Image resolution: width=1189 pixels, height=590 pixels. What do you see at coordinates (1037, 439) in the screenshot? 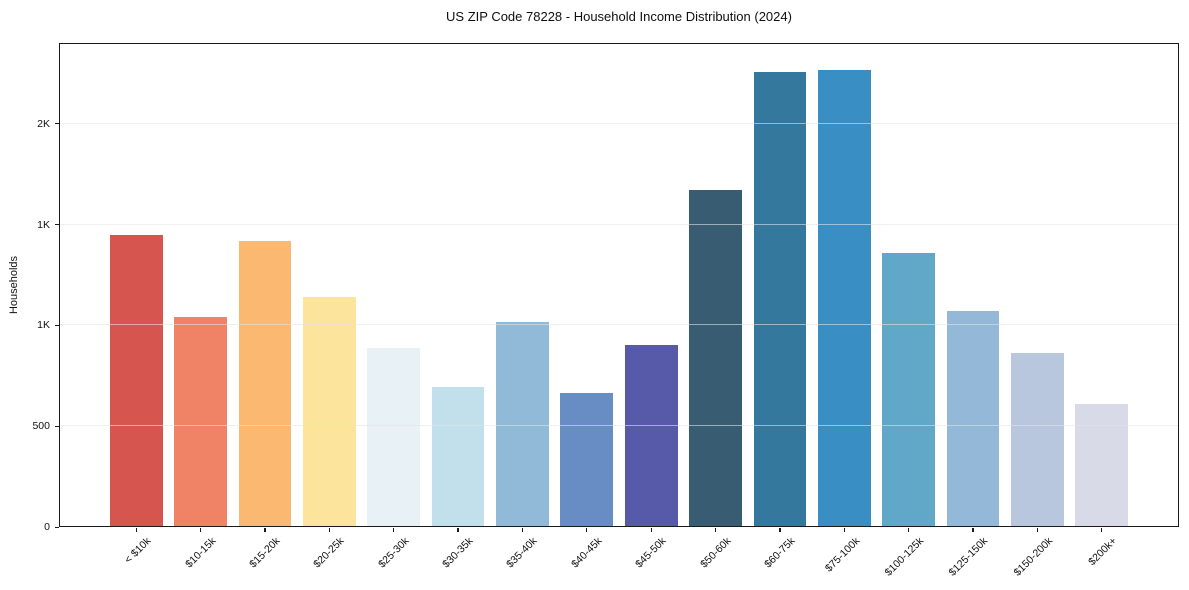
I see `bar-150-200k` at bounding box center [1037, 439].